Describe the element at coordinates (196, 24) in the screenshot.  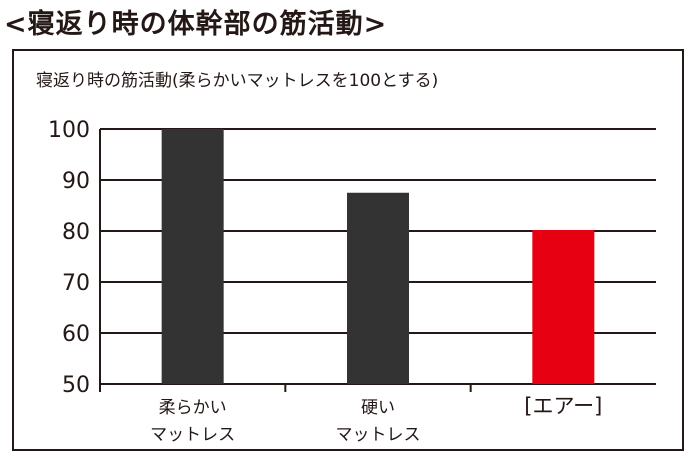
I see `page-heading: <寝返り時の体幹部の筋活動>` at that location.